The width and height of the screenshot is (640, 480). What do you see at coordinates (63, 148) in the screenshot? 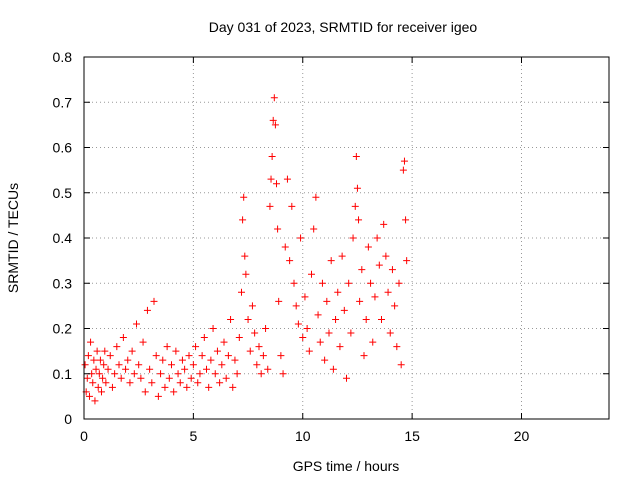
I see `y-tick-label: 0.6` at bounding box center [63, 148].